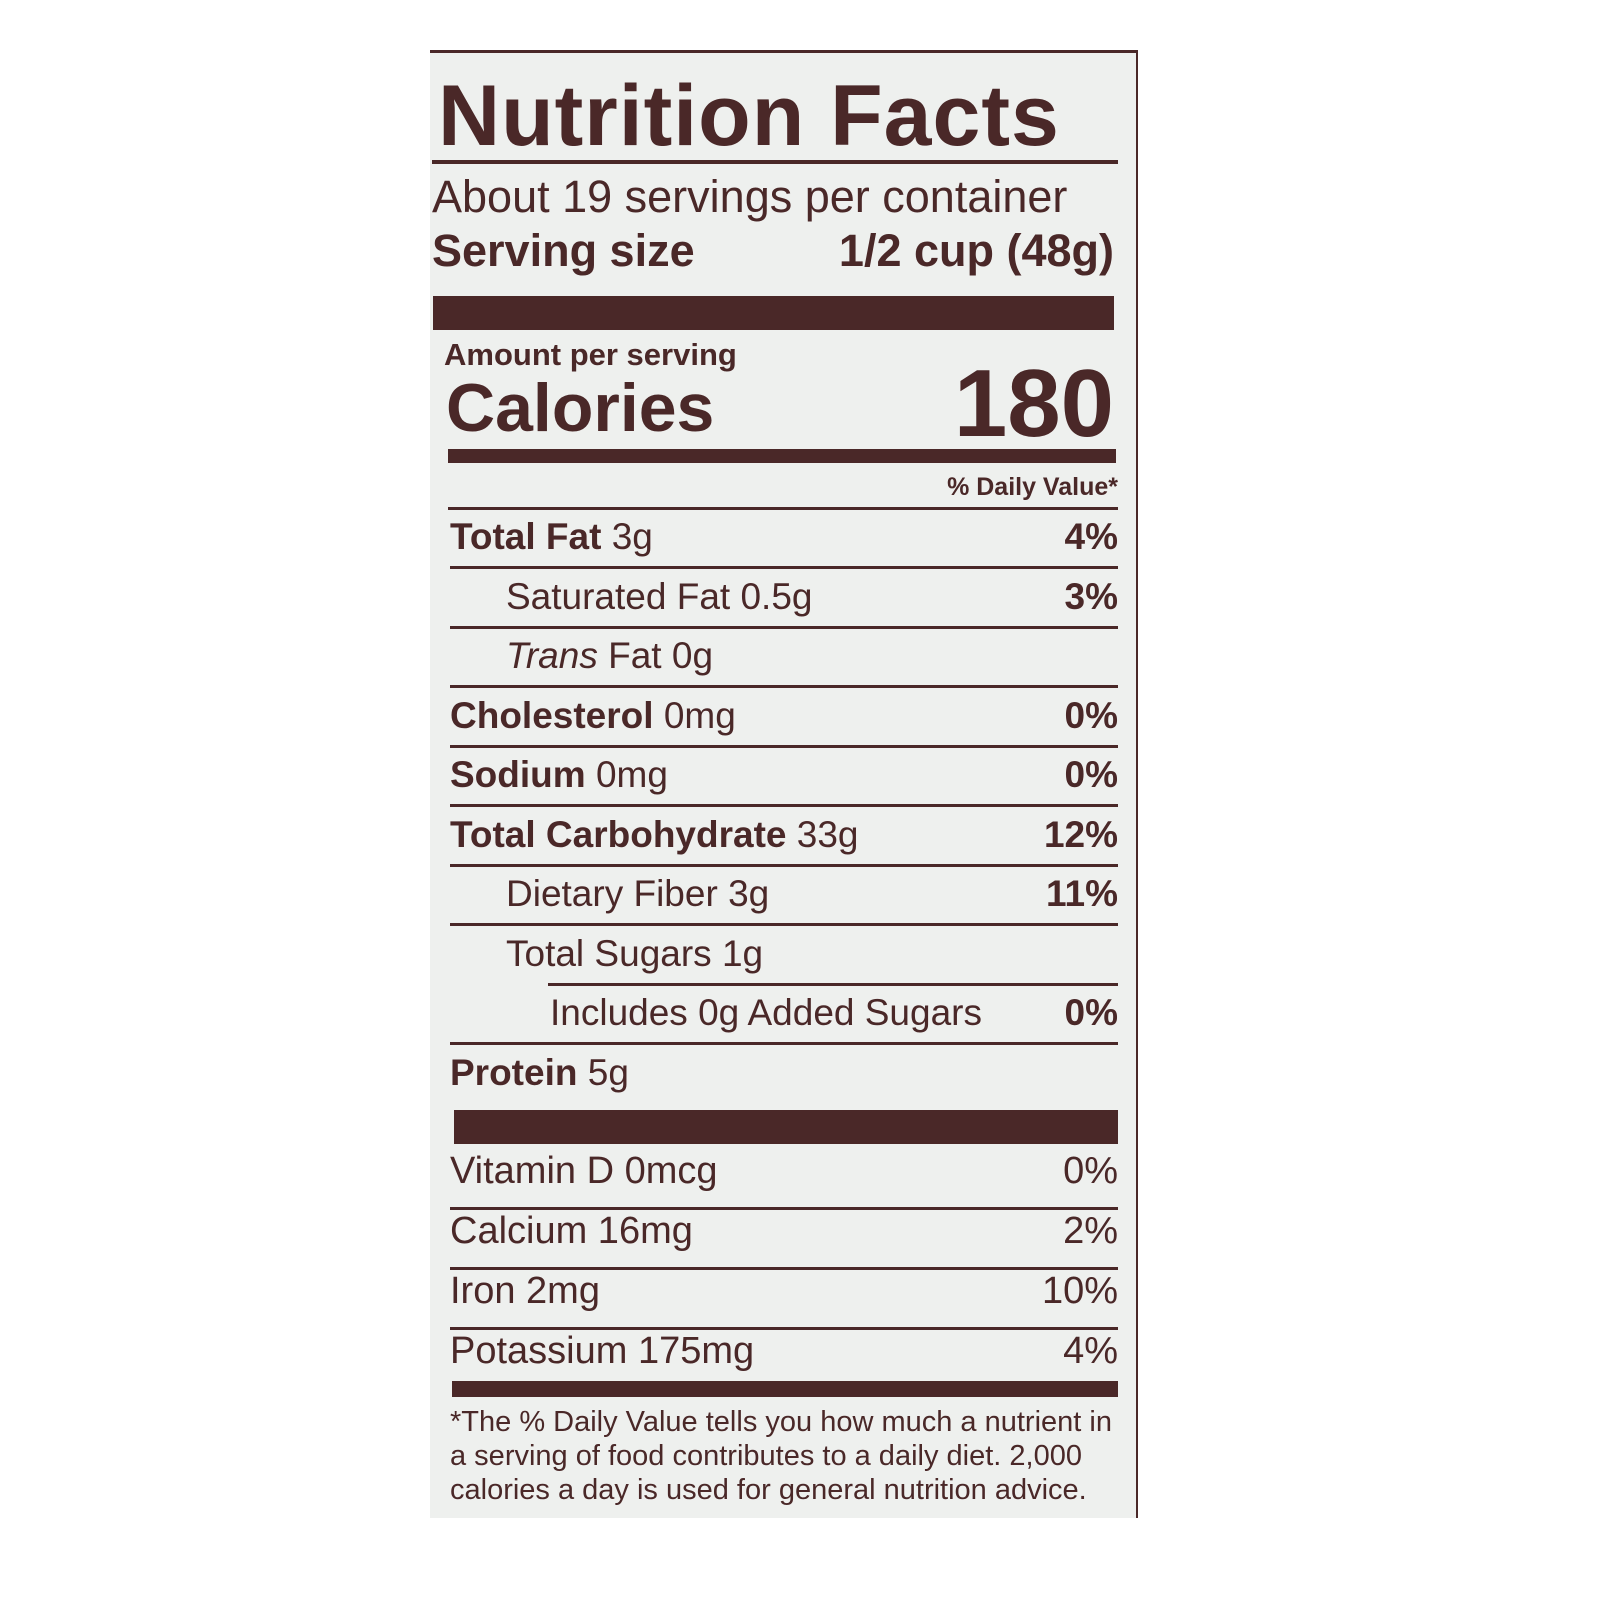 Image resolution: width=1600 pixels, height=1600 pixels. I want to click on nutrient-name: Sodium 0mg, so click(559, 775).